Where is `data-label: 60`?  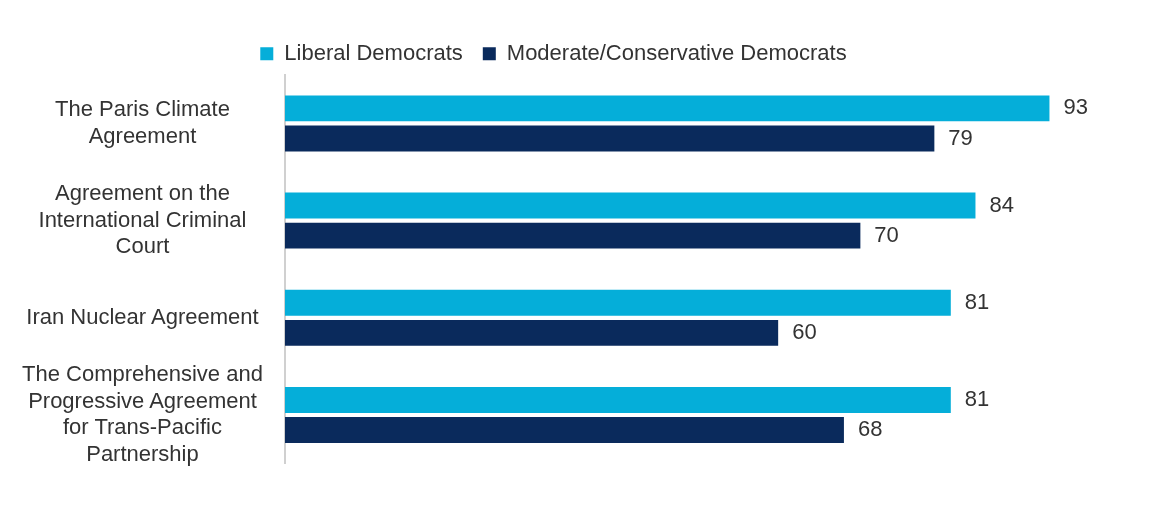 data-label: 60 is located at coordinates (804, 331).